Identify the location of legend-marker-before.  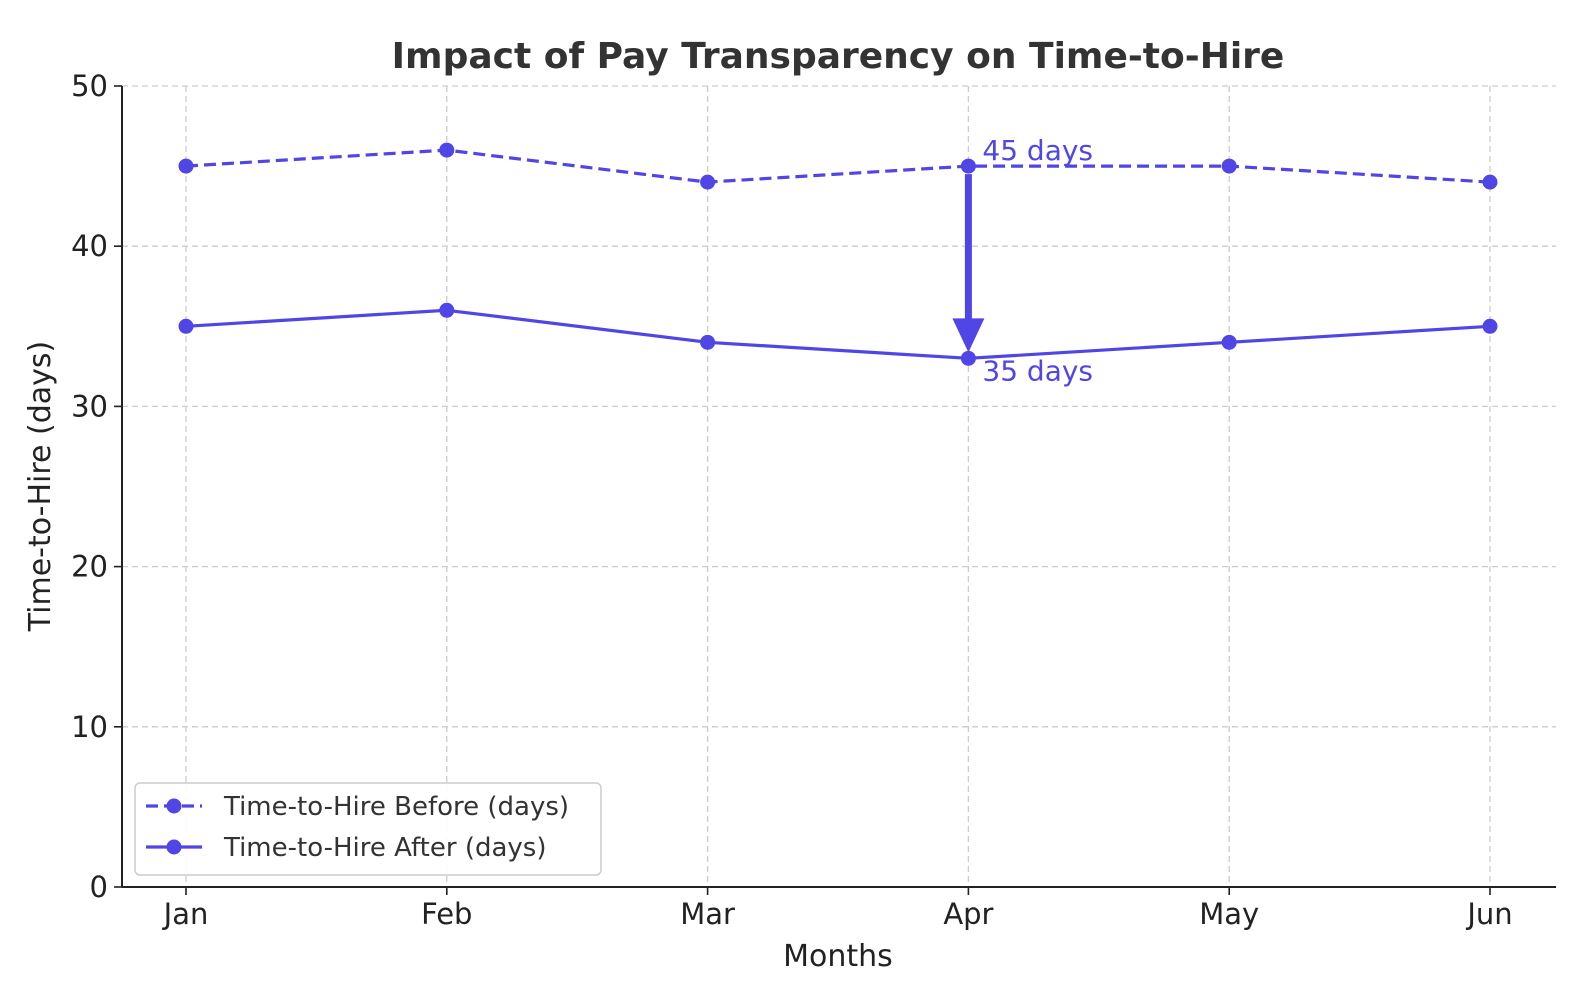
(174, 806).